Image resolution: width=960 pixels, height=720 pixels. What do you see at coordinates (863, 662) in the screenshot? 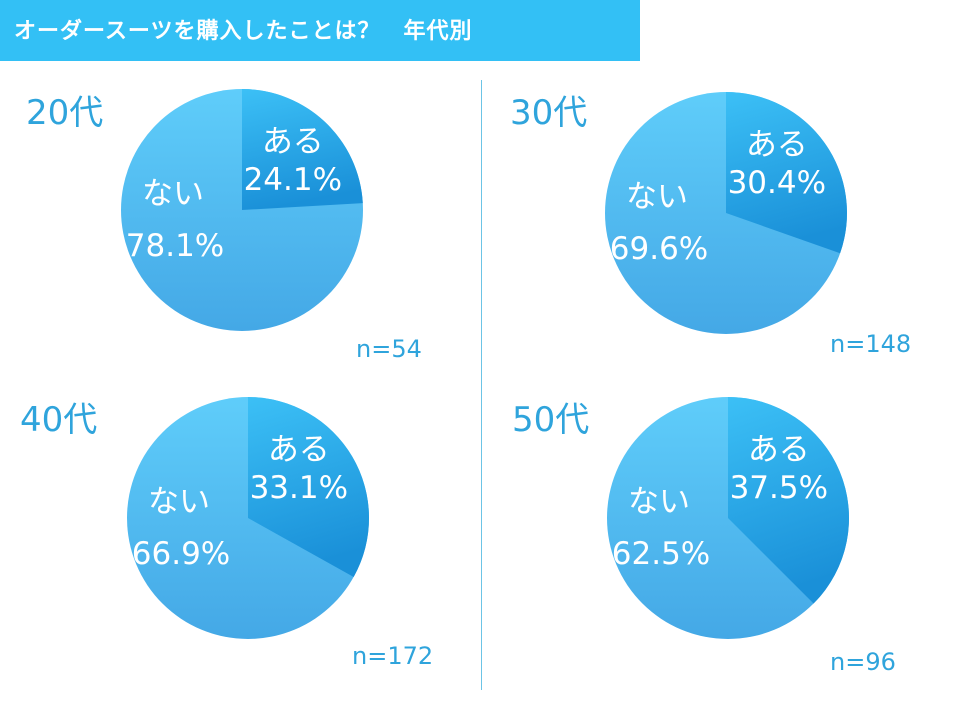
I see `n-label-50s: n=96` at bounding box center [863, 662].